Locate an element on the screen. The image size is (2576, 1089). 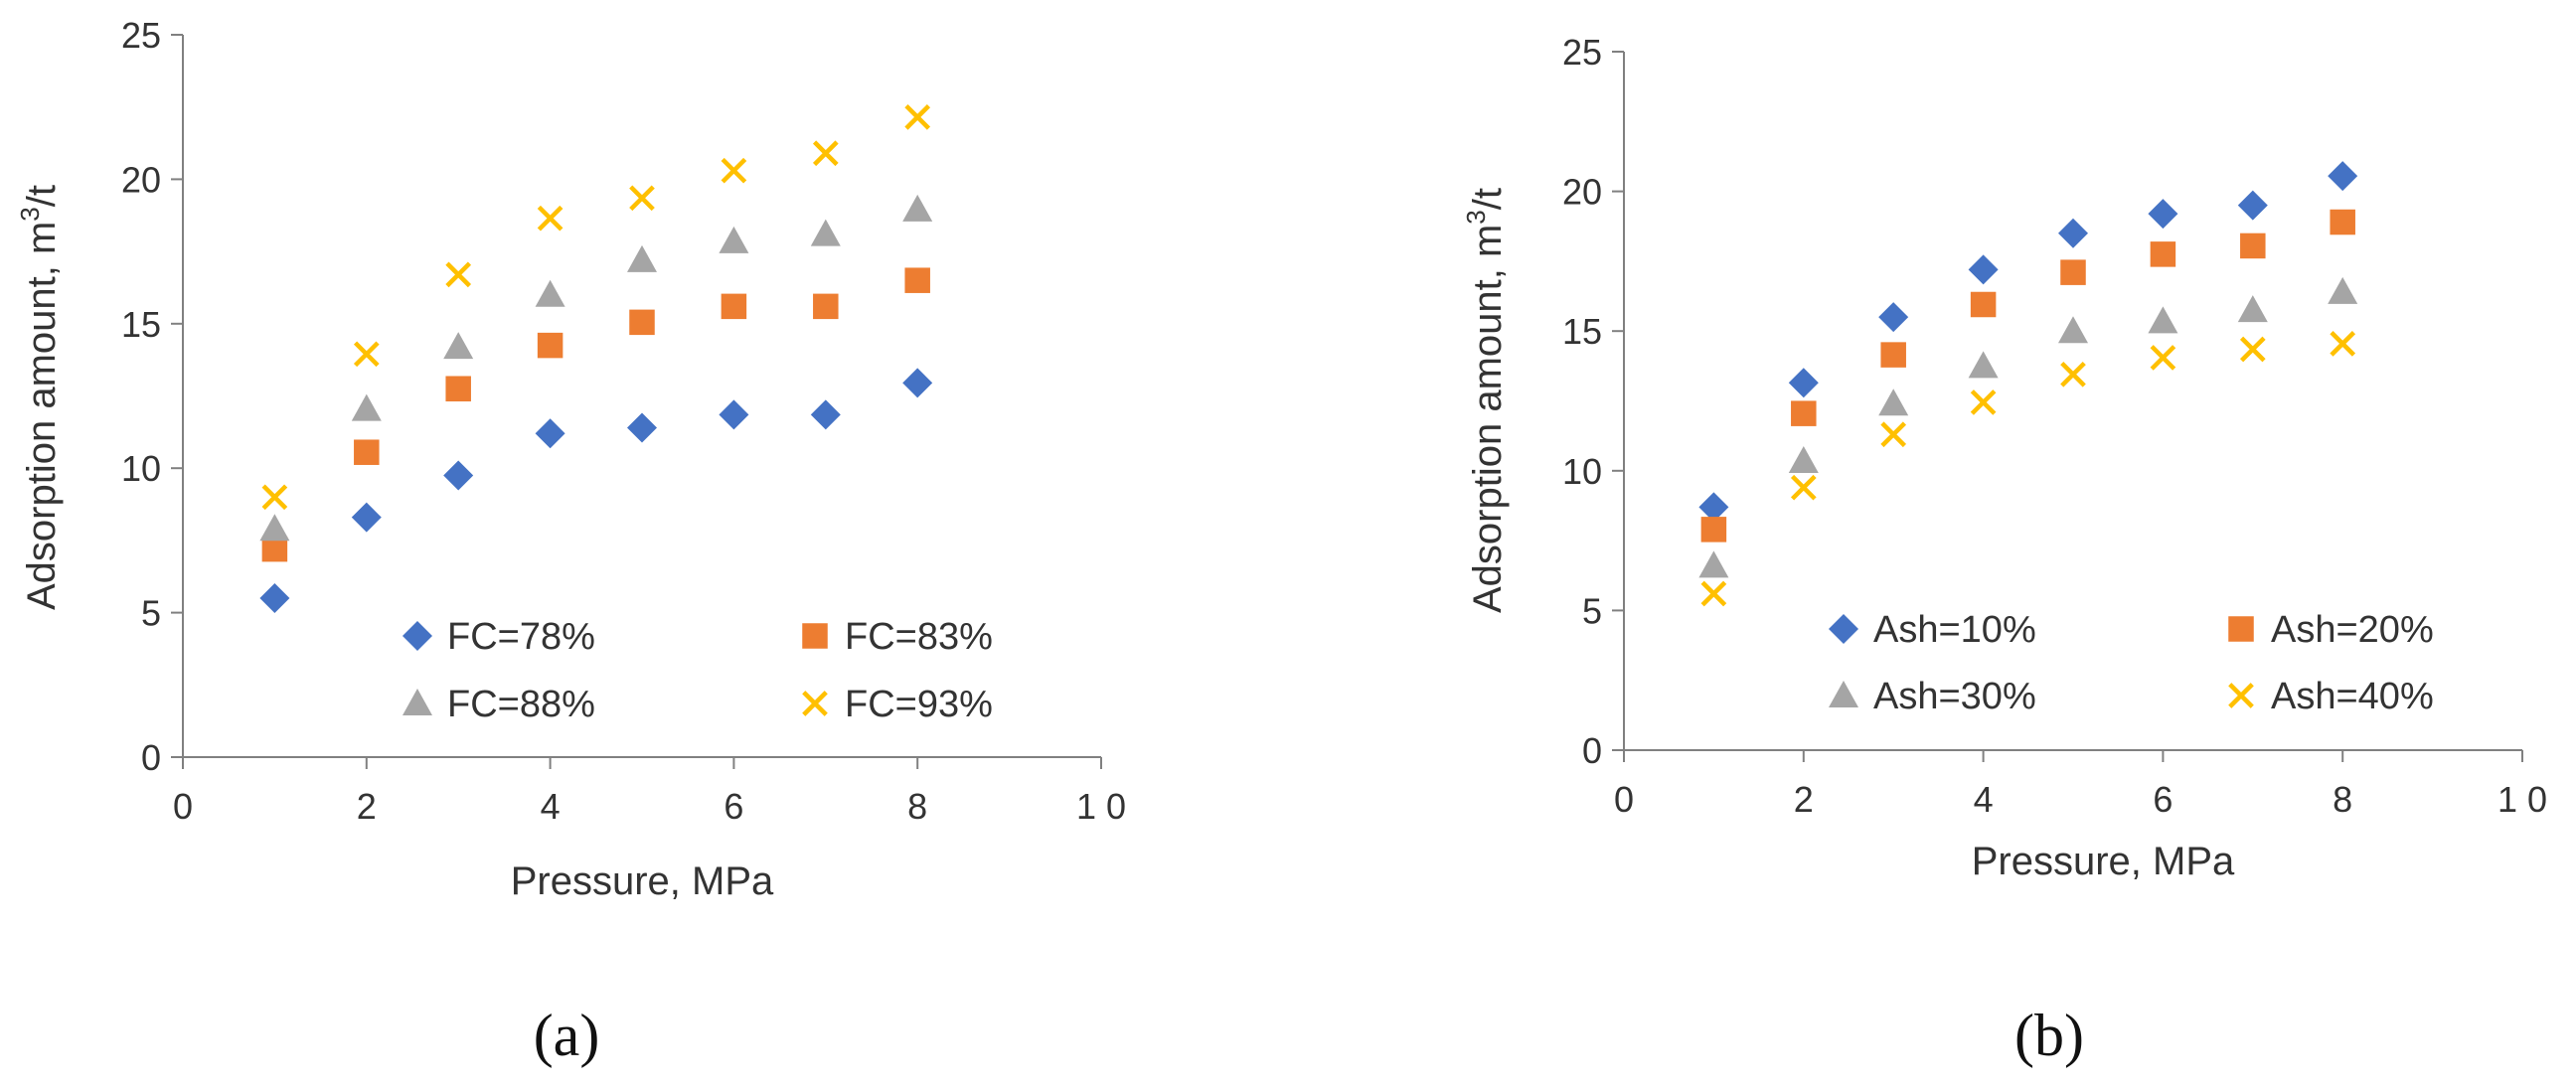
x-axis-title-b: Pressure, MPa is located at coordinates (2103, 862).